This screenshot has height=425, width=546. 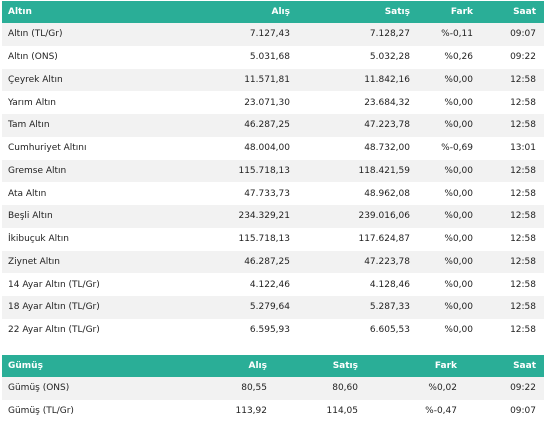 I want to click on sell-cell: 4.128,46, so click(x=389, y=284).